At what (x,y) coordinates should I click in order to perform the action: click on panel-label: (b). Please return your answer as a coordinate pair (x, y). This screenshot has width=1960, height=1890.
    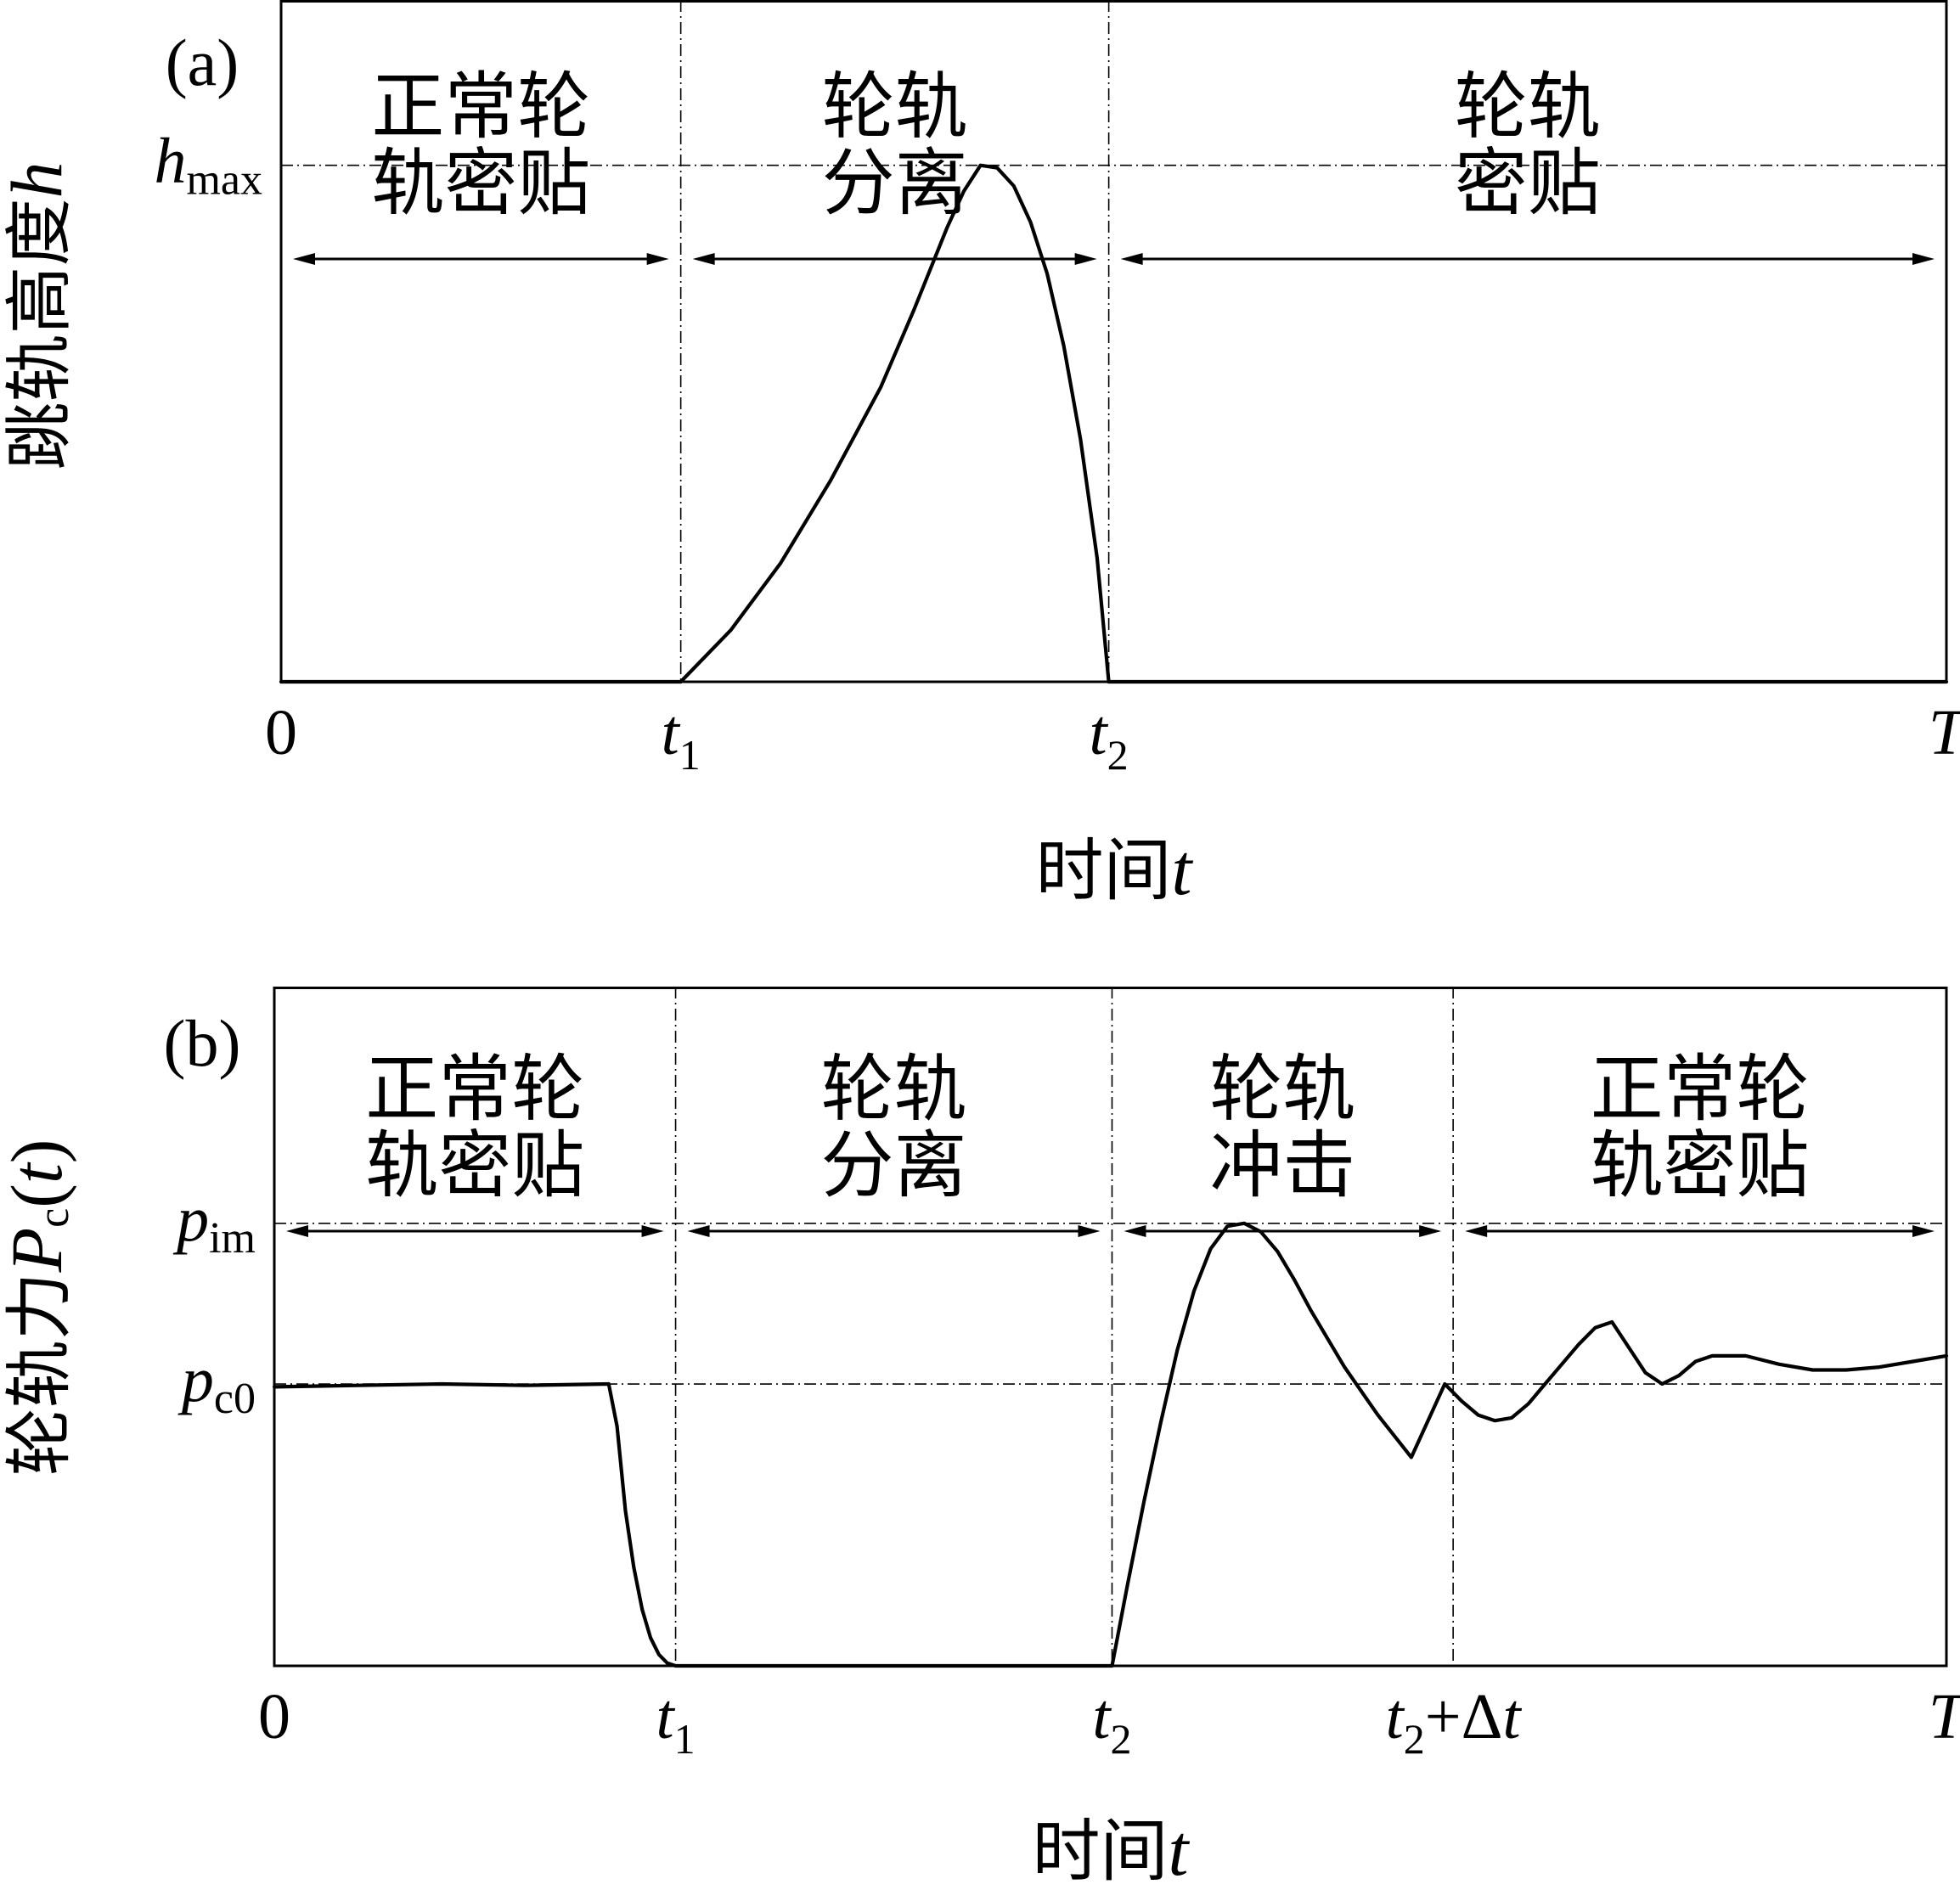
    Looking at the image, I should click on (202, 1043).